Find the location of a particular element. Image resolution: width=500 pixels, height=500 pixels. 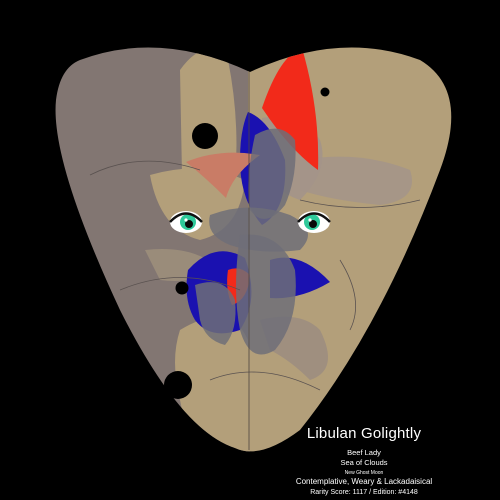

character-name: Libulan Golightly is located at coordinates (364, 433).